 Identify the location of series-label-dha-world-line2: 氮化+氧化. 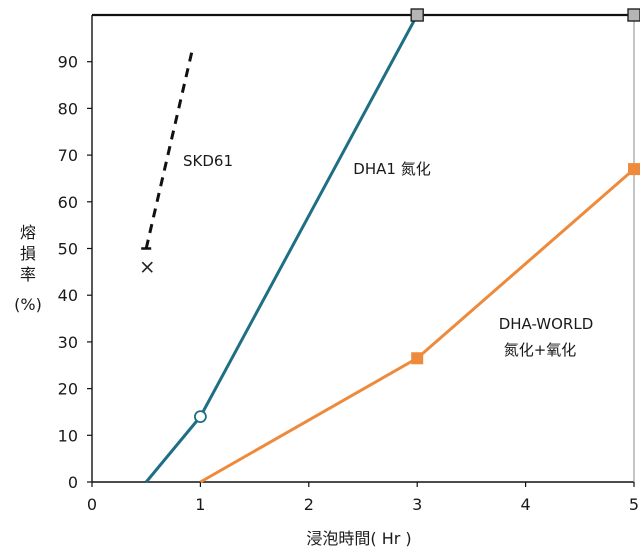
(540, 350).